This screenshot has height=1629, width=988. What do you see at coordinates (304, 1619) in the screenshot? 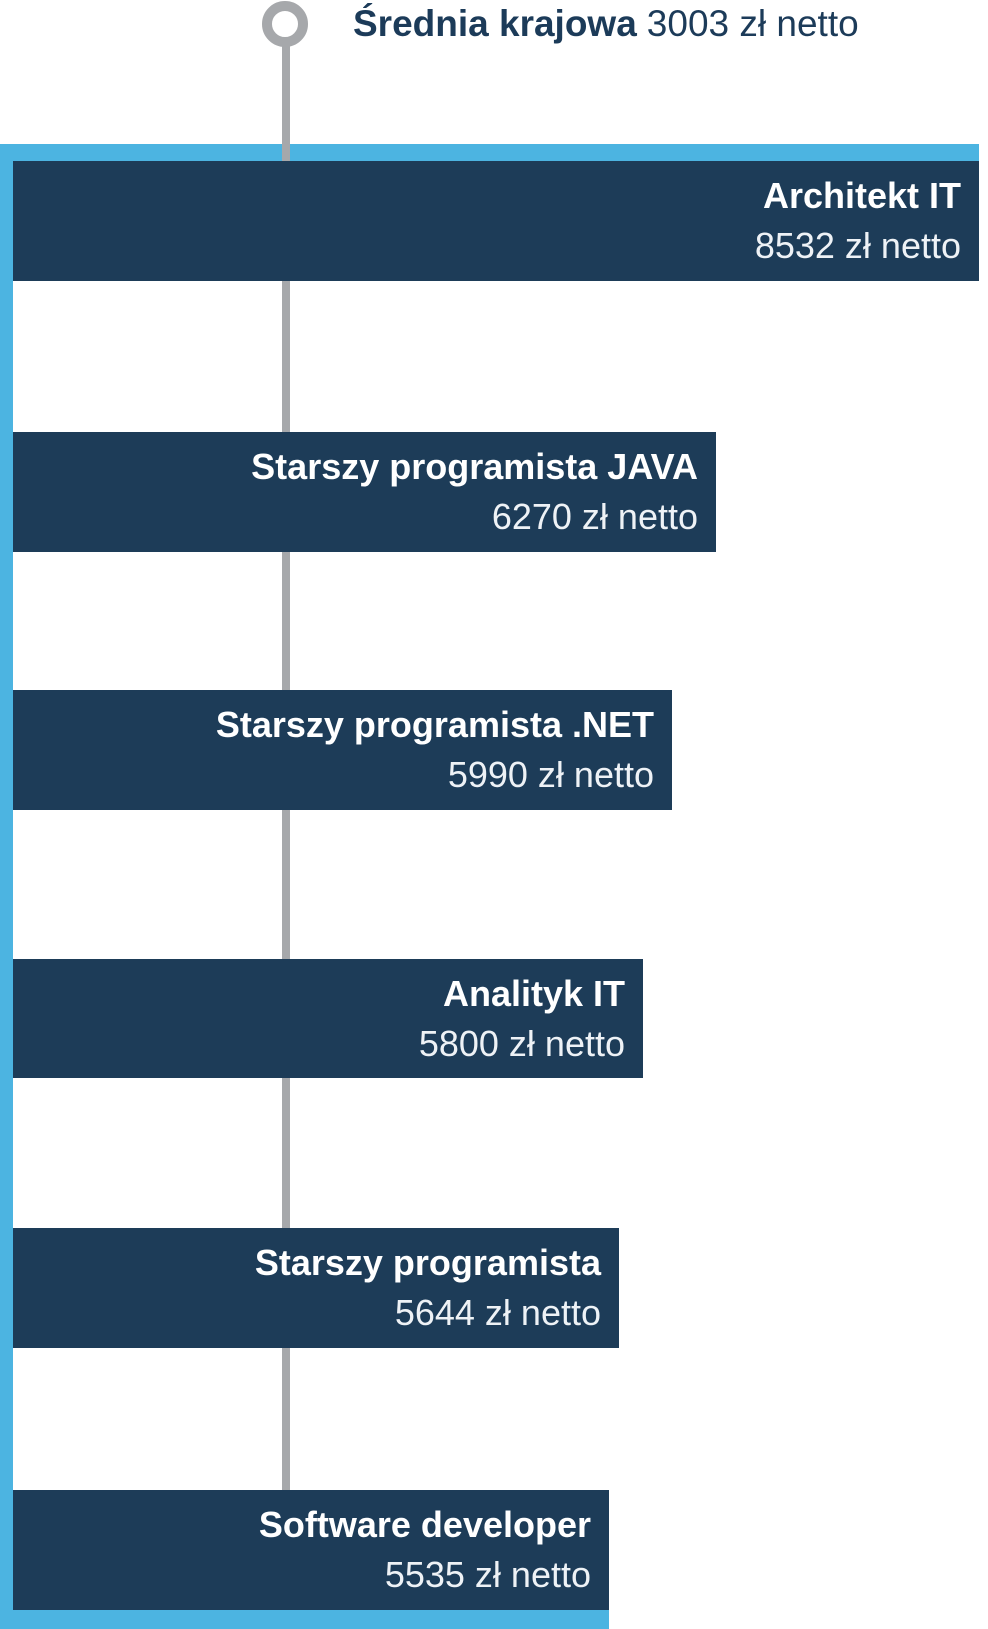
I see `bottom-accent-stripe` at bounding box center [304, 1619].